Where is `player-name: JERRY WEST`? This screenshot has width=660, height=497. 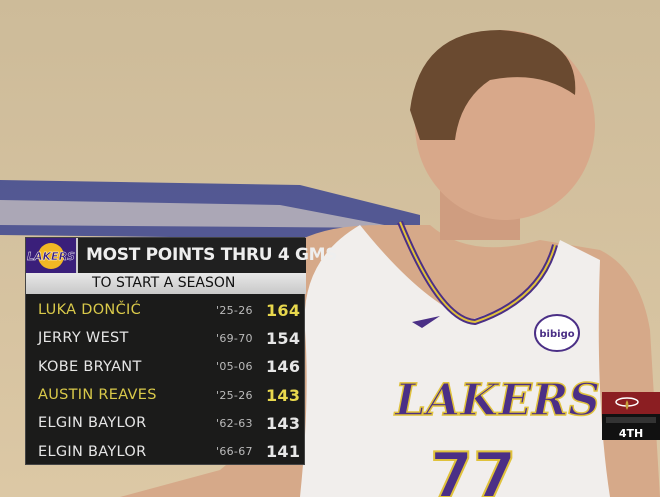
player-name: JERRY WEST is located at coordinates (83, 338).